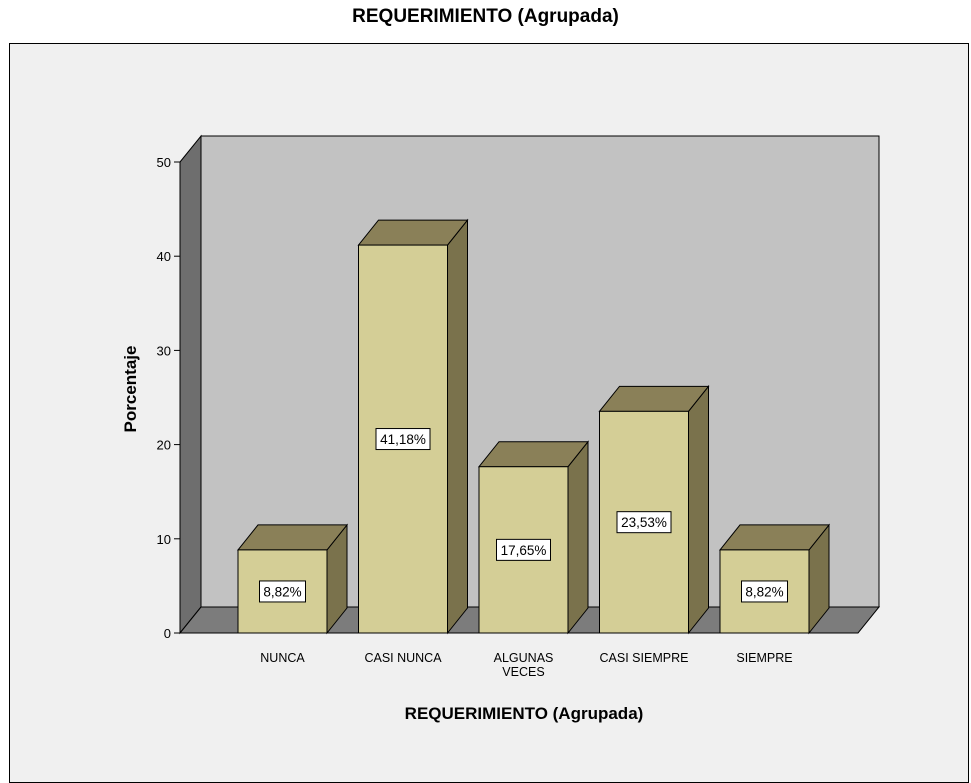  What do you see at coordinates (190, 384) in the screenshot?
I see `side-wall` at bounding box center [190, 384].